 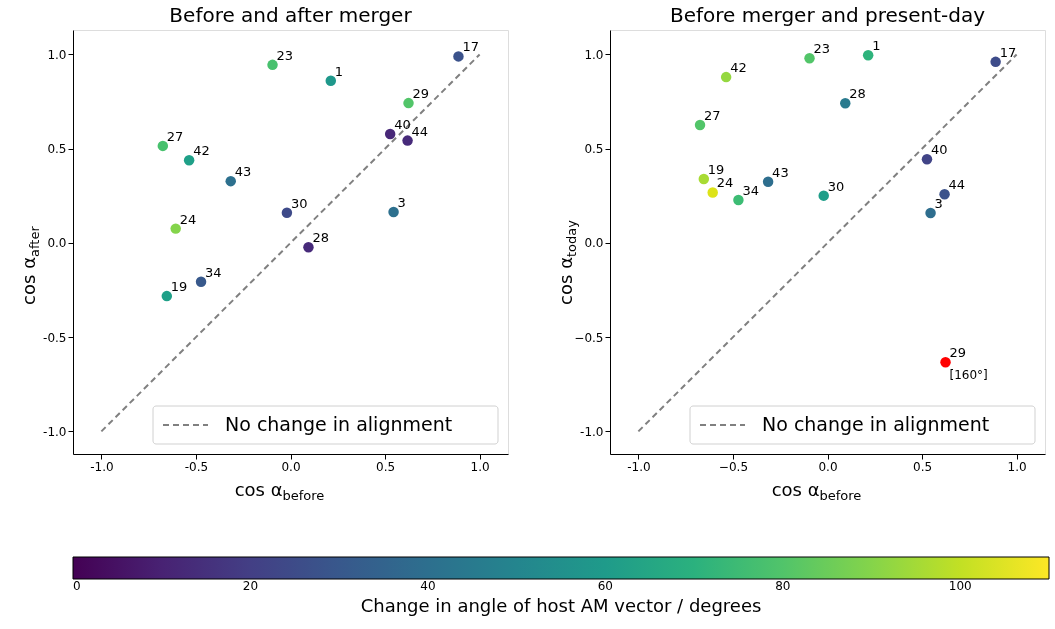 What do you see at coordinates (55, 337) in the screenshot?
I see `y-tick-label: -0.5` at bounding box center [55, 337].